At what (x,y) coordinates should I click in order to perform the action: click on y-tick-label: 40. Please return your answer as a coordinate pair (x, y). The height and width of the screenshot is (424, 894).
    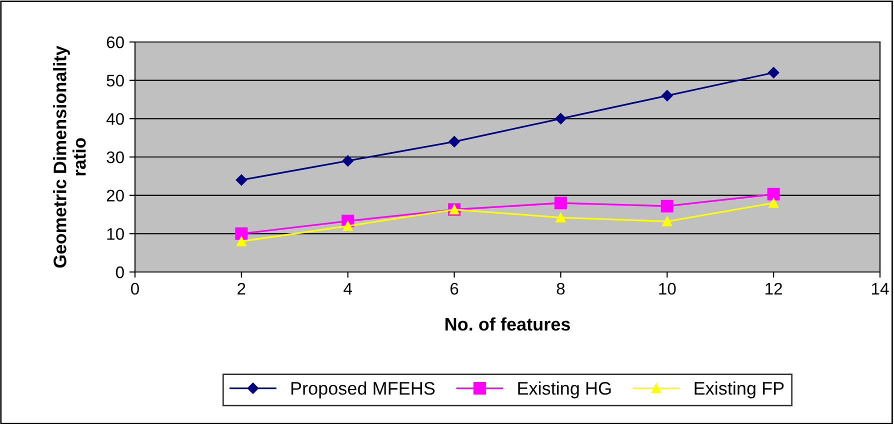
    Looking at the image, I should click on (115, 119).